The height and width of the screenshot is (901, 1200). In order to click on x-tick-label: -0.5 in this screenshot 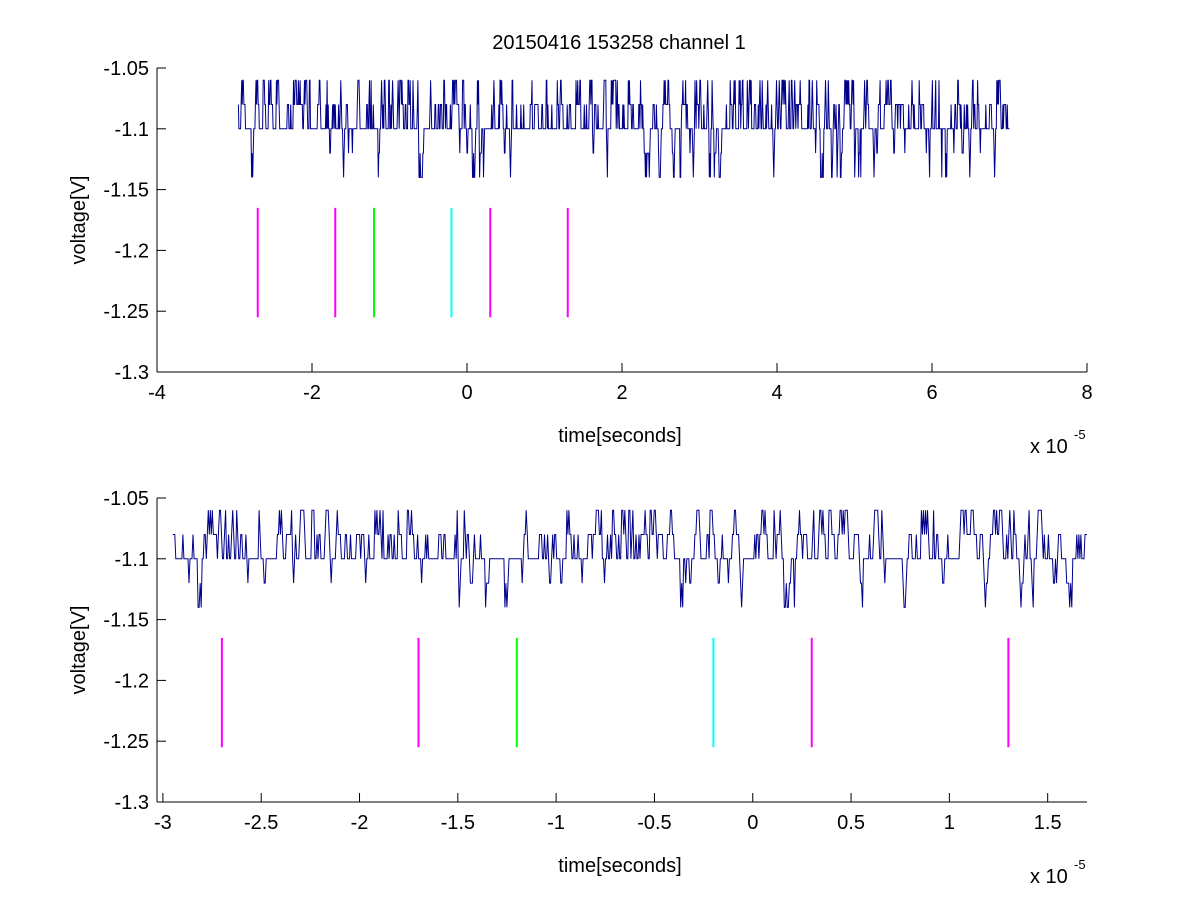, I will do `click(654, 823)`.